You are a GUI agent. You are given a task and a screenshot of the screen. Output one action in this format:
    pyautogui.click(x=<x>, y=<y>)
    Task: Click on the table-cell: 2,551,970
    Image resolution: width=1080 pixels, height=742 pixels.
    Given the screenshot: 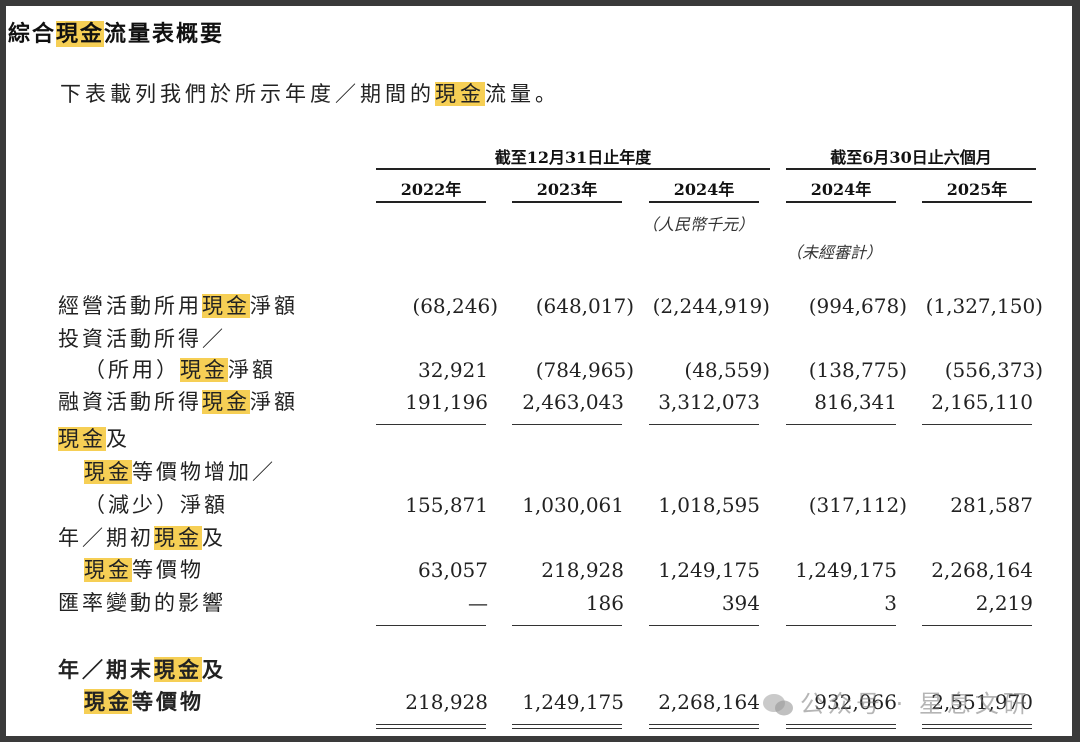 What is the action you would take?
    pyautogui.click(x=982, y=702)
    